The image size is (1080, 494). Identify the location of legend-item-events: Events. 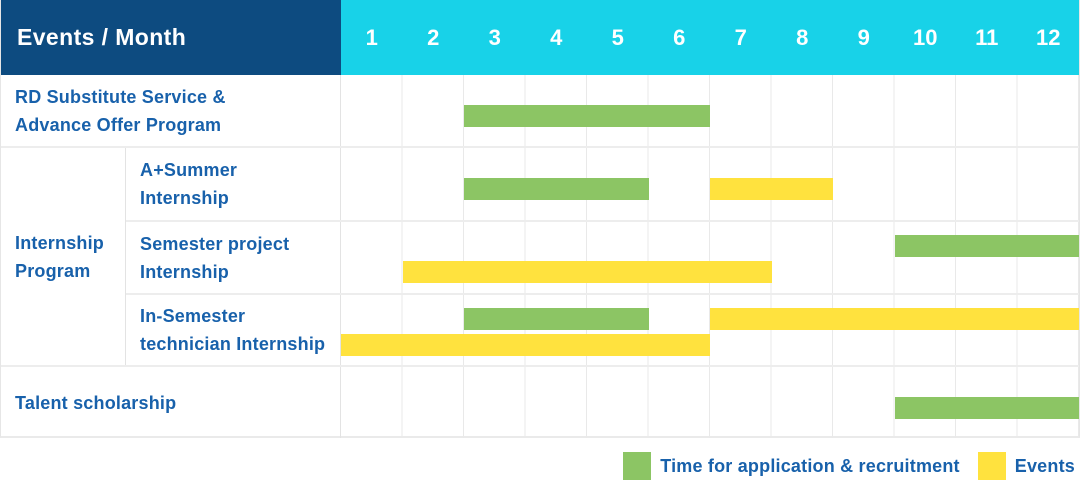
(1026, 466).